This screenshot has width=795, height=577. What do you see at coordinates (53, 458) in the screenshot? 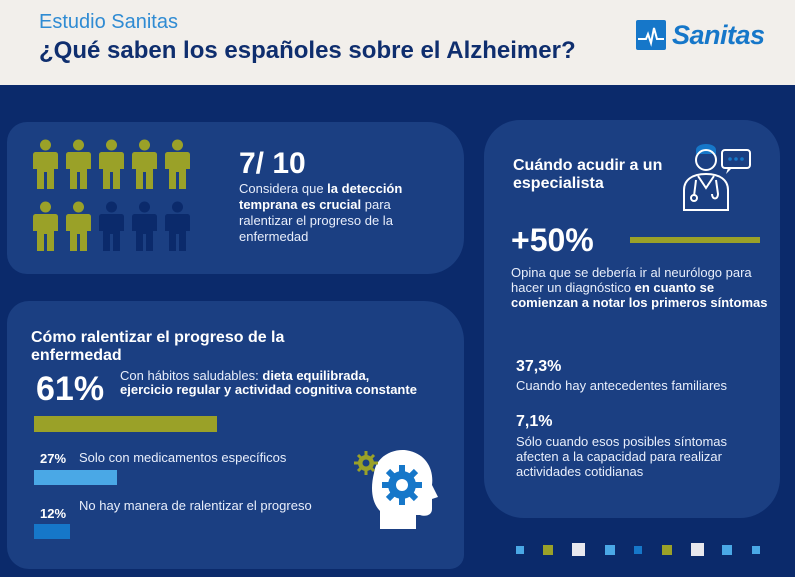
I see `pct-27: 27%` at bounding box center [53, 458].